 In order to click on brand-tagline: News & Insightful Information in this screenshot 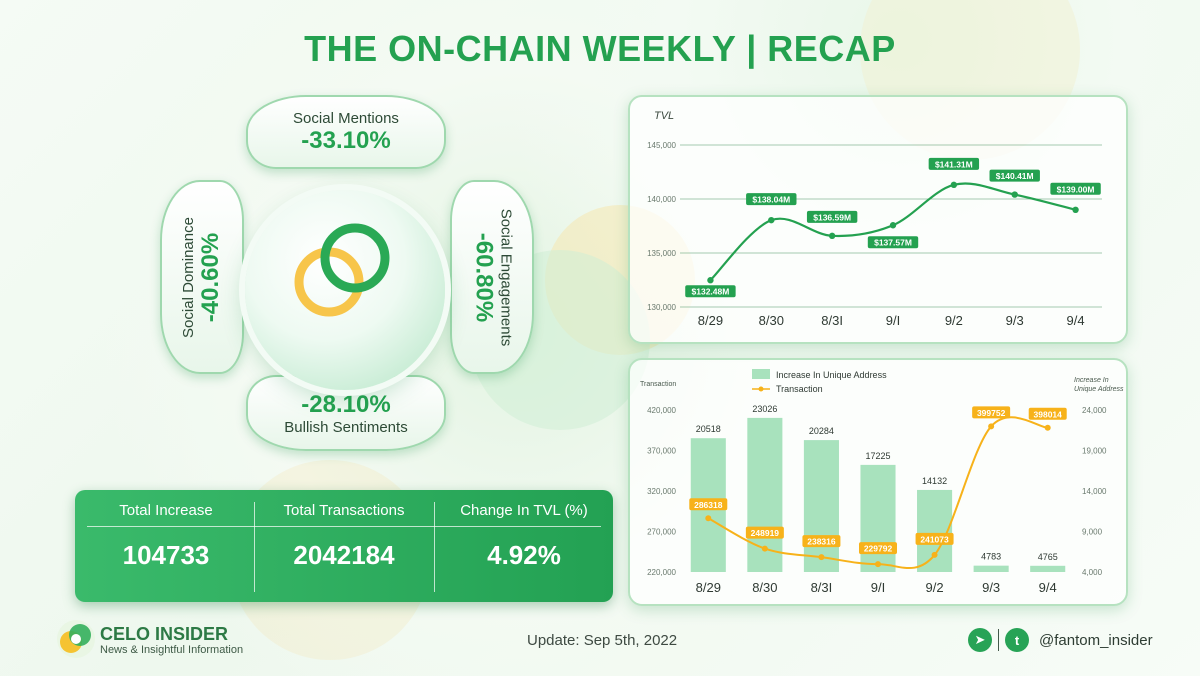, I will do `click(172, 650)`.